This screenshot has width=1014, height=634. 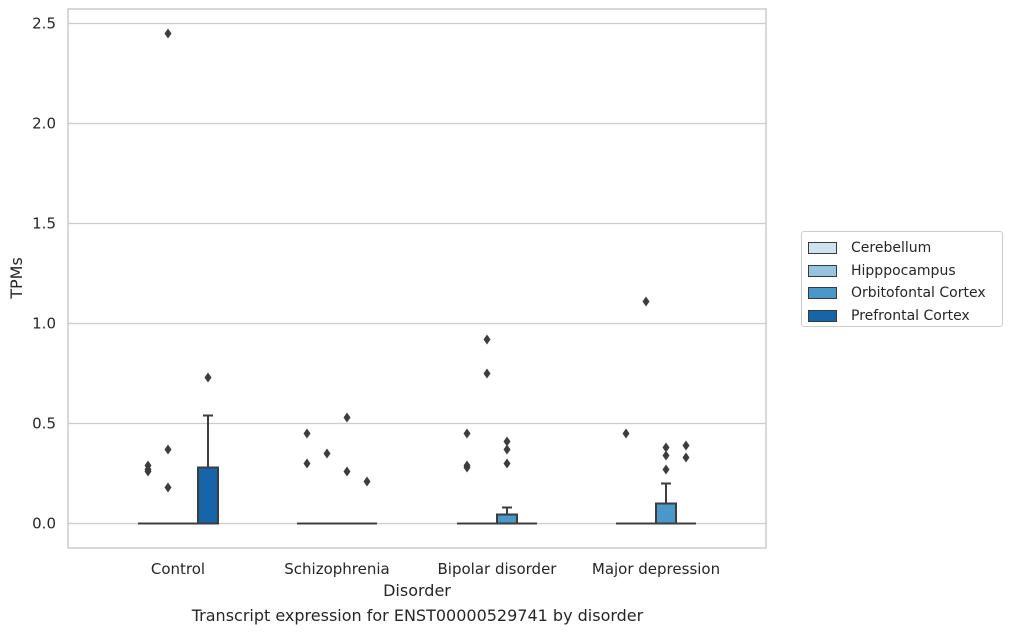 I want to click on legend-label-cerebellum: Cerebellum, so click(x=891, y=248).